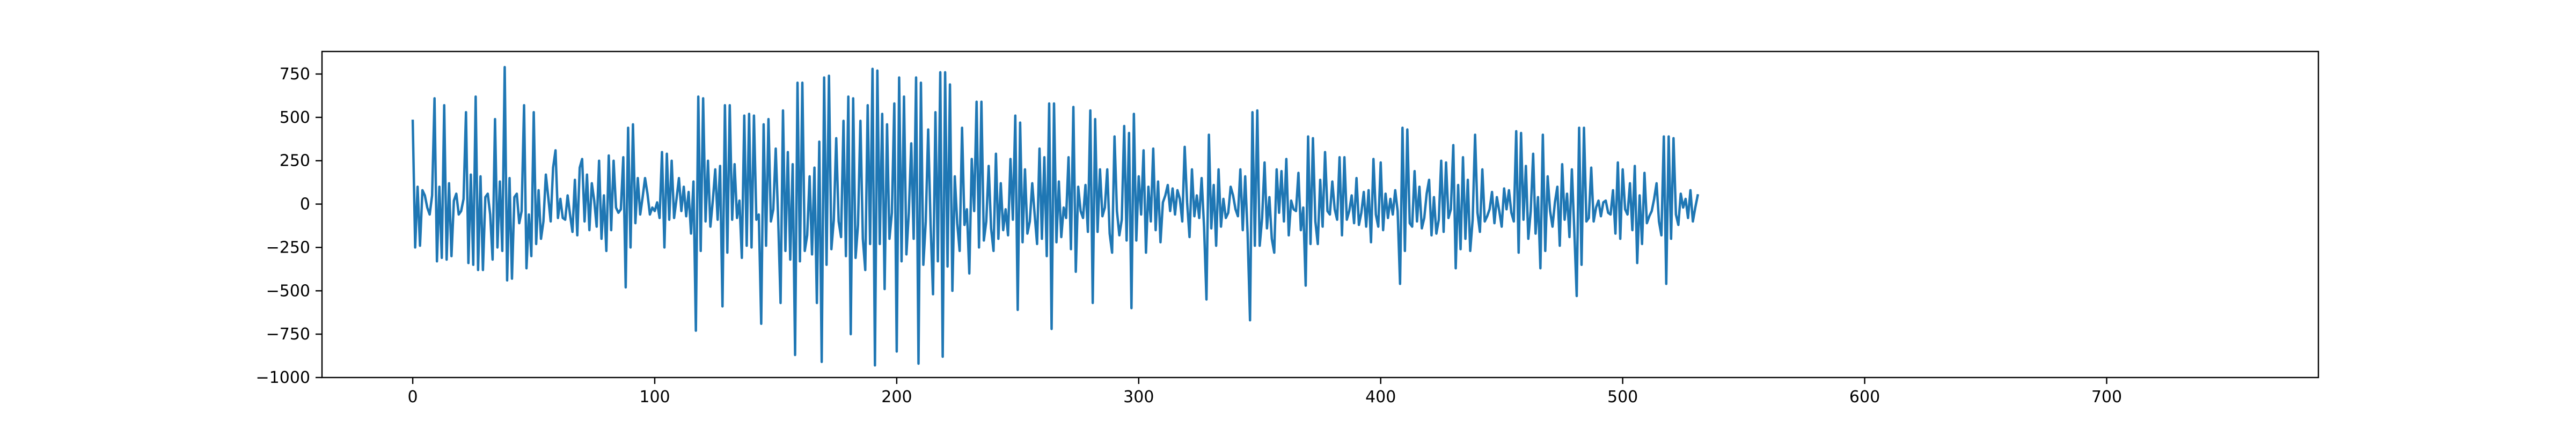 The height and width of the screenshot is (429, 2576). Describe the element at coordinates (295, 161) in the screenshot. I see `y-tick-label: 250` at that location.